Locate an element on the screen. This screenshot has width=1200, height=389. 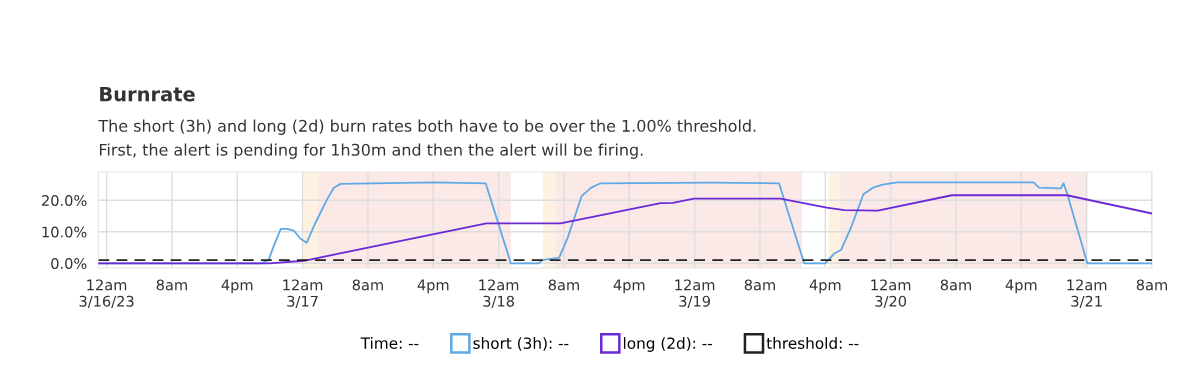
y-tick-label: 20.0% is located at coordinates (64, 201).